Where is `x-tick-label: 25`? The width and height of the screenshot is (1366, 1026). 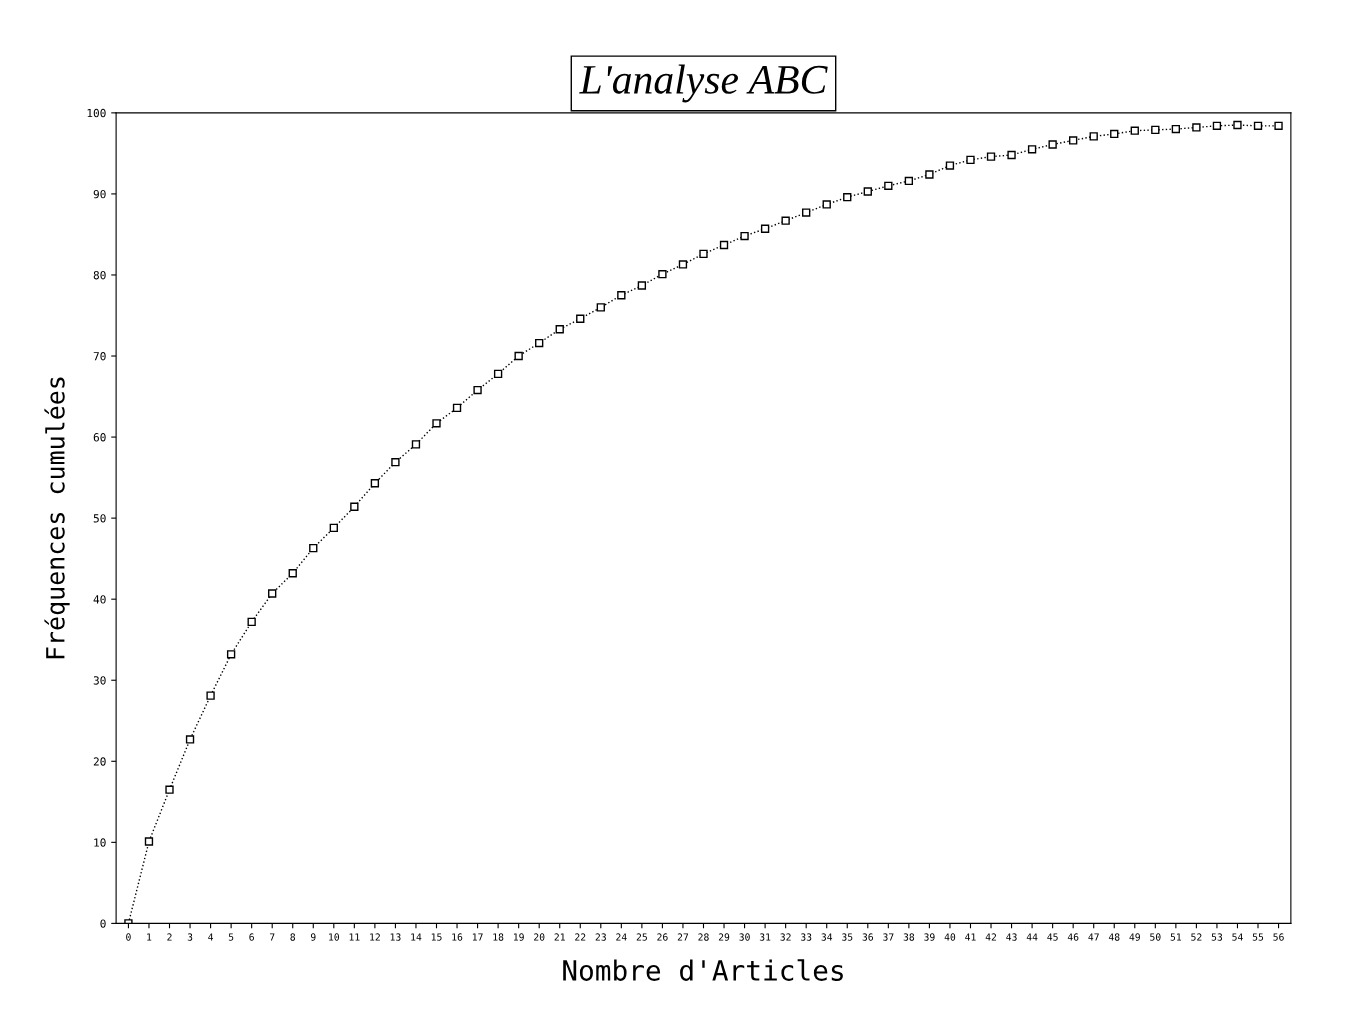
x-tick-label: 25 is located at coordinates (641, 937).